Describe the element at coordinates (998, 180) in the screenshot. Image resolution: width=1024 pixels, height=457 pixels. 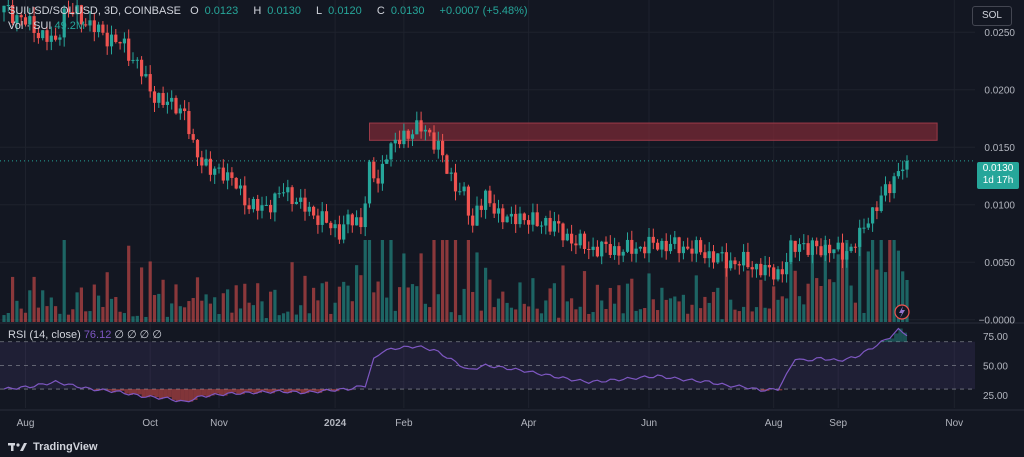
I see `bar-countdown: 1d 17h` at that location.